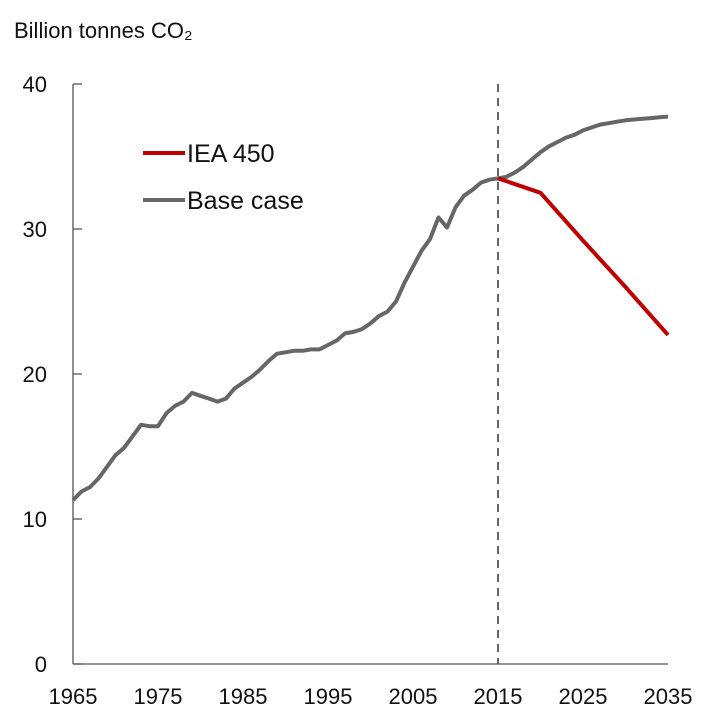 Image resolution: width=723 pixels, height=722 pixels. What do you see at coordinates (158, 696) in the screenshot?
I see `x-tick-label: 1975` at bounding box center [158, 696].